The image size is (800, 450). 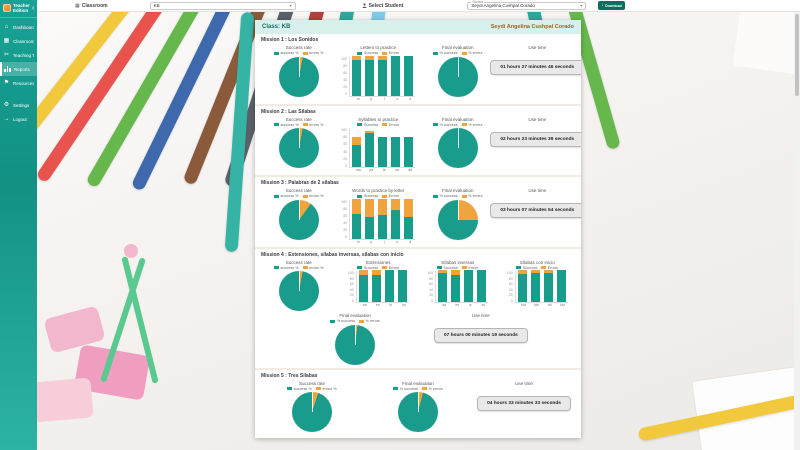 What do you see at coordinates (344, 58) in the screenshot?
I see `y-tick-label: 100` at bounding box center [344, 58].